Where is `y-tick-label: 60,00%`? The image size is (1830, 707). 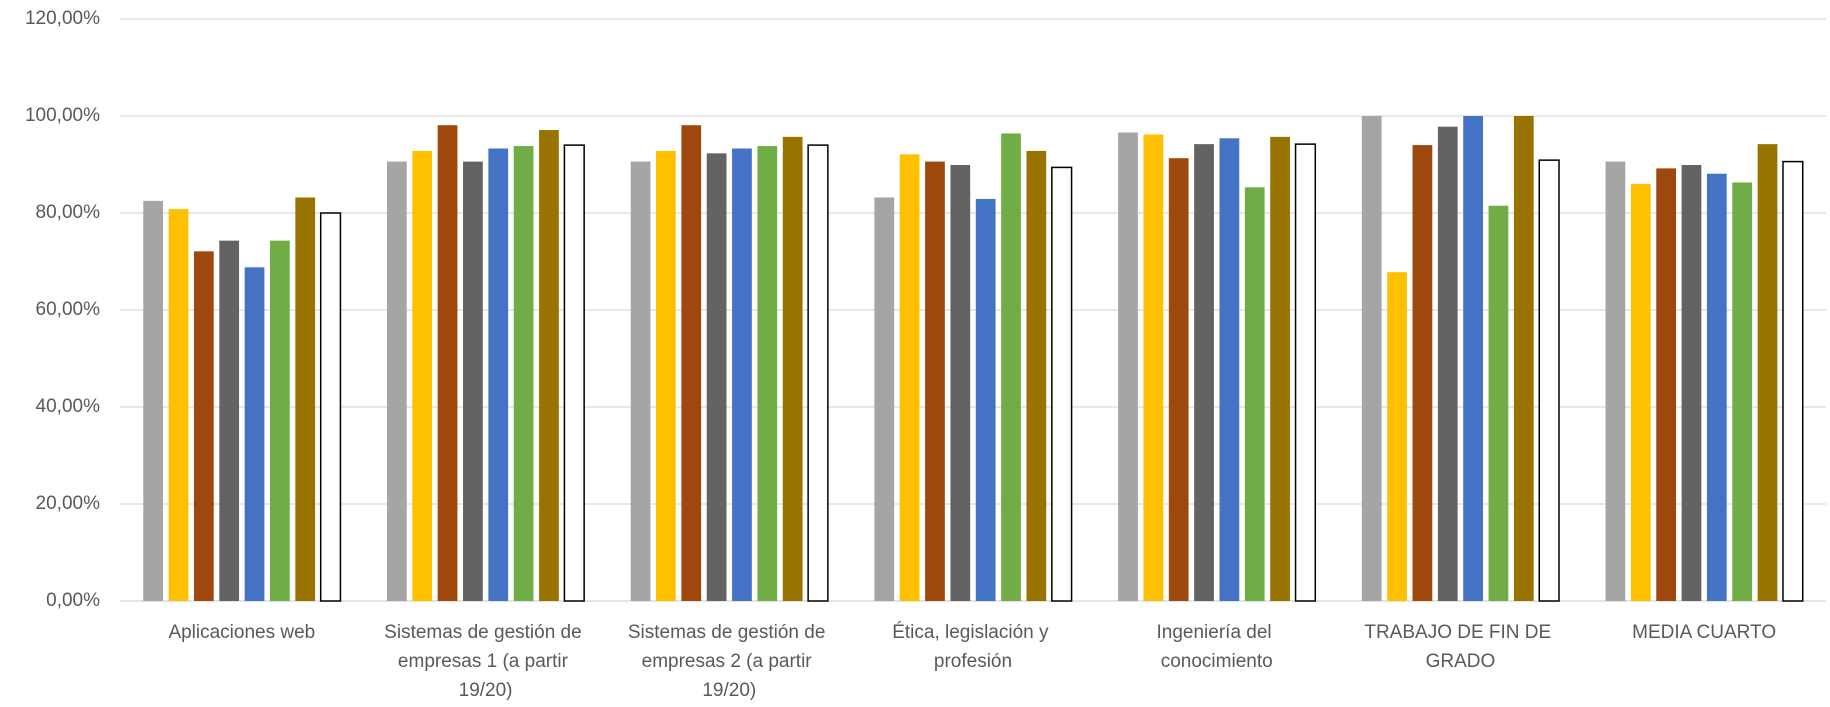
y-tick-label: 60,00% is located at coordinates (68, 309).